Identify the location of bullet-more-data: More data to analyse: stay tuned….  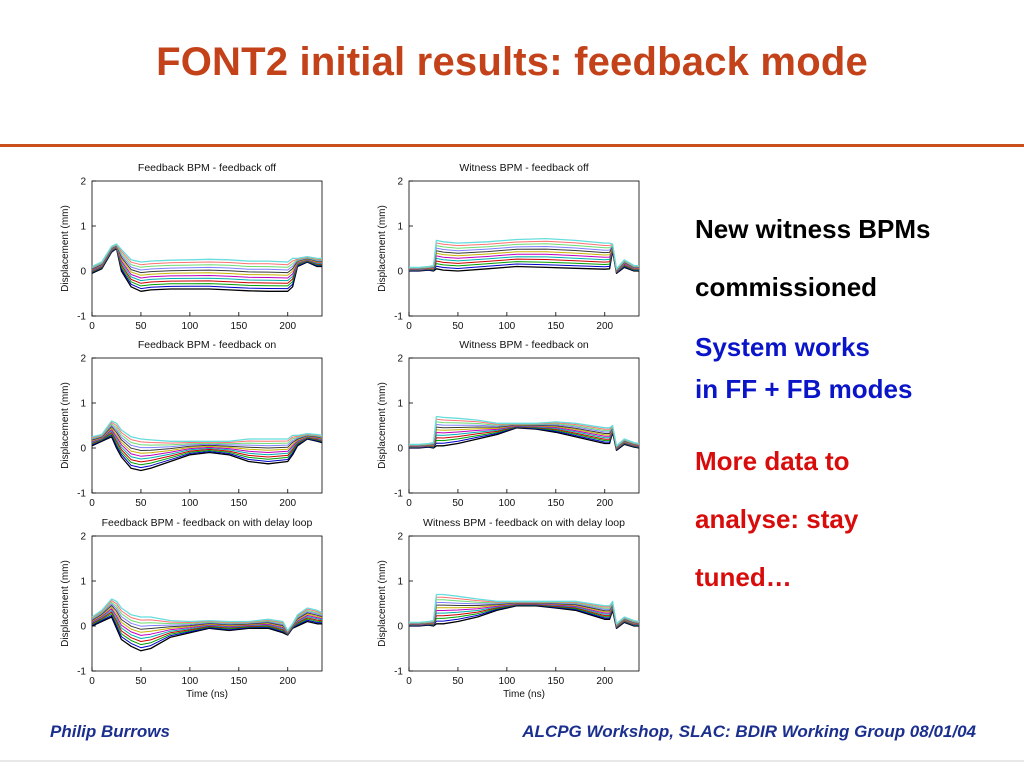
(855, 519).